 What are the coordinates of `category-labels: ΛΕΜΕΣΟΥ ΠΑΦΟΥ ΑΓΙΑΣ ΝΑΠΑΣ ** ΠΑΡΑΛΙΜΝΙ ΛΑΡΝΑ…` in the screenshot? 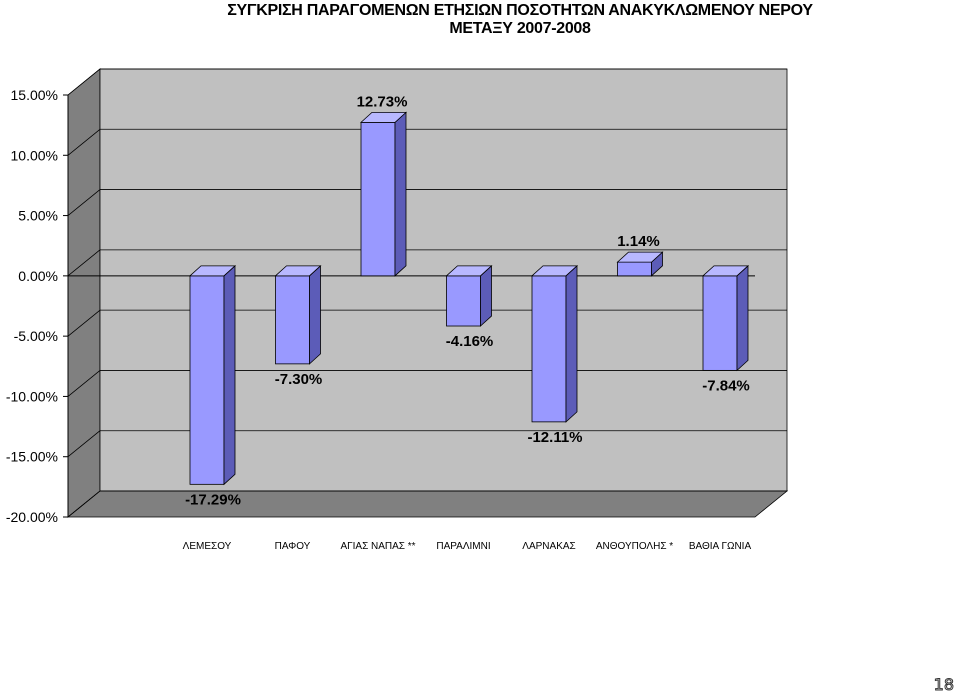 It's located at (467, 546).